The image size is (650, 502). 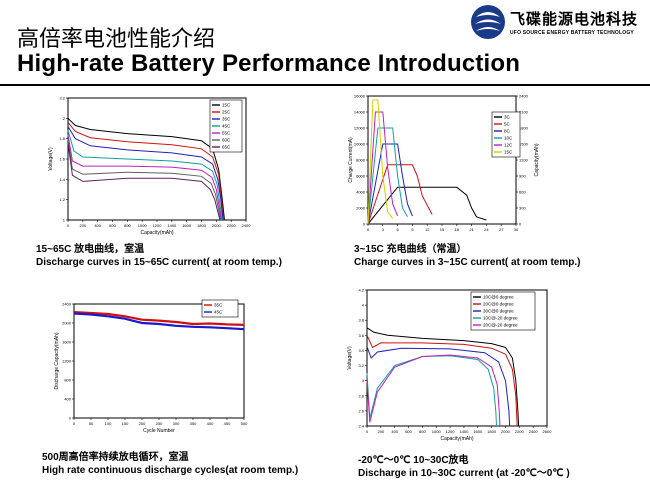 I want to click on x-tick-label: 800, so click(x=127, y=225).